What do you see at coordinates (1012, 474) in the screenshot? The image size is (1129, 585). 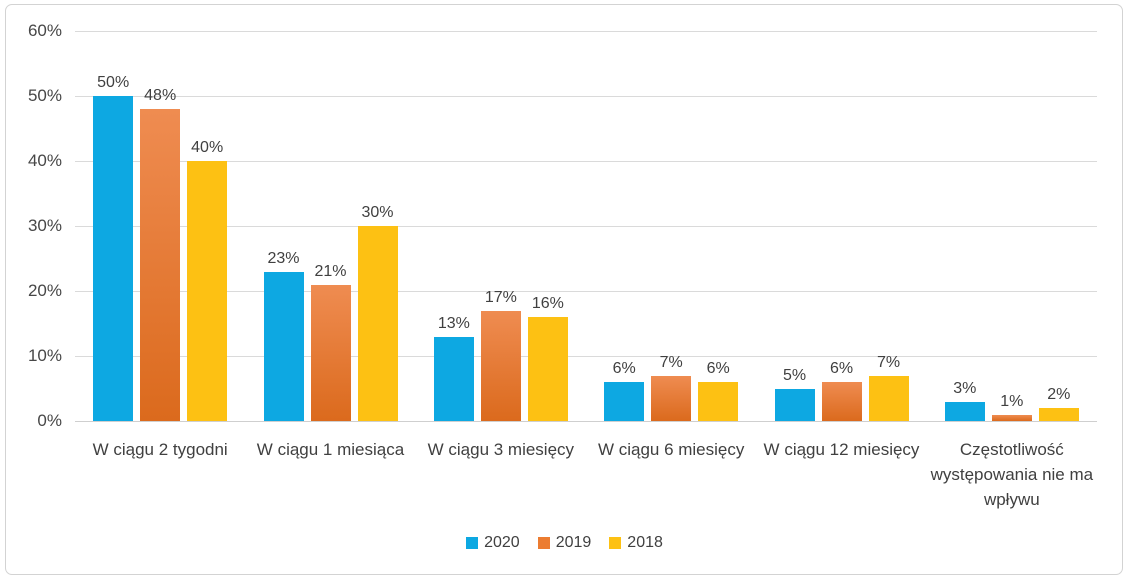 I see `x-axis-category-label: Częstotliwość występowania nie ma wpływu` at bounding box center [1012, 474].